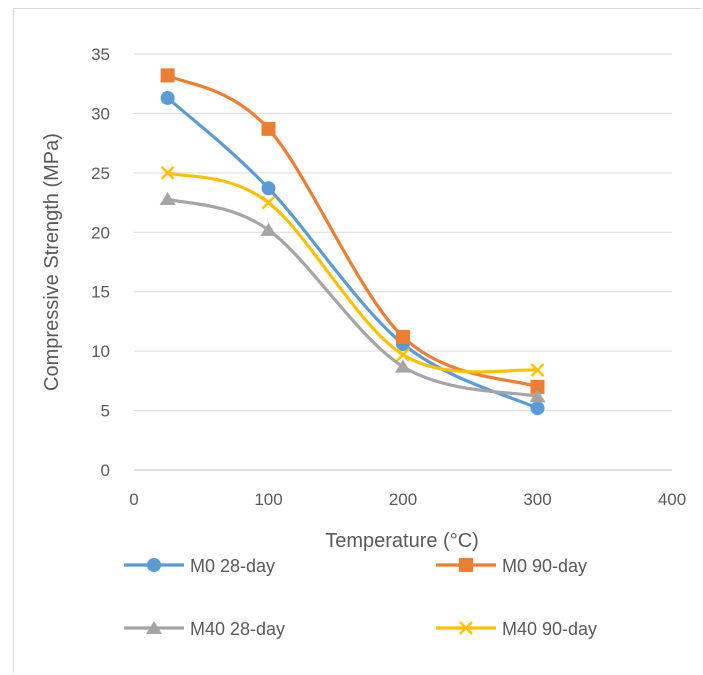  I want to click on y-tick-label: 35, so click(100, 54).